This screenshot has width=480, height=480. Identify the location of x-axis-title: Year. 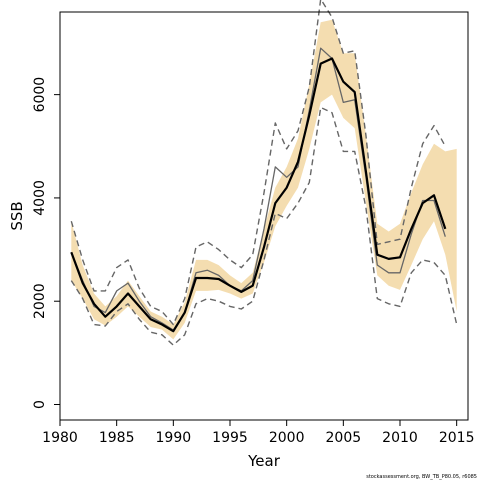
(264, 461).